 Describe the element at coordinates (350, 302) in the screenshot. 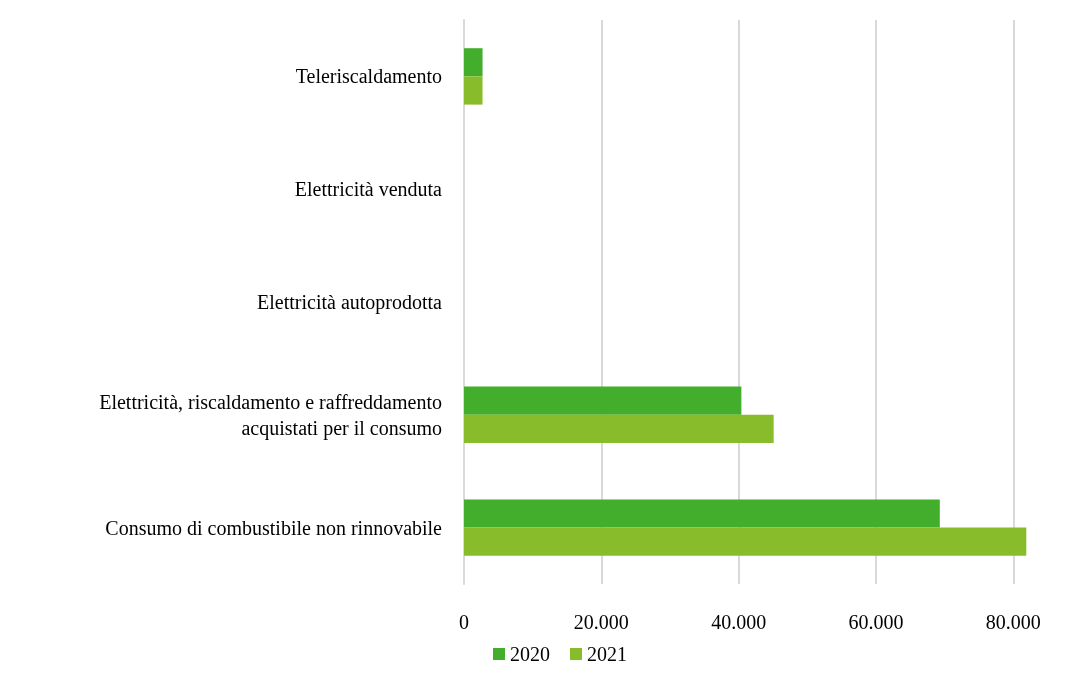

I see `y-tick-label: Elettricità autoprodotta` at that location.